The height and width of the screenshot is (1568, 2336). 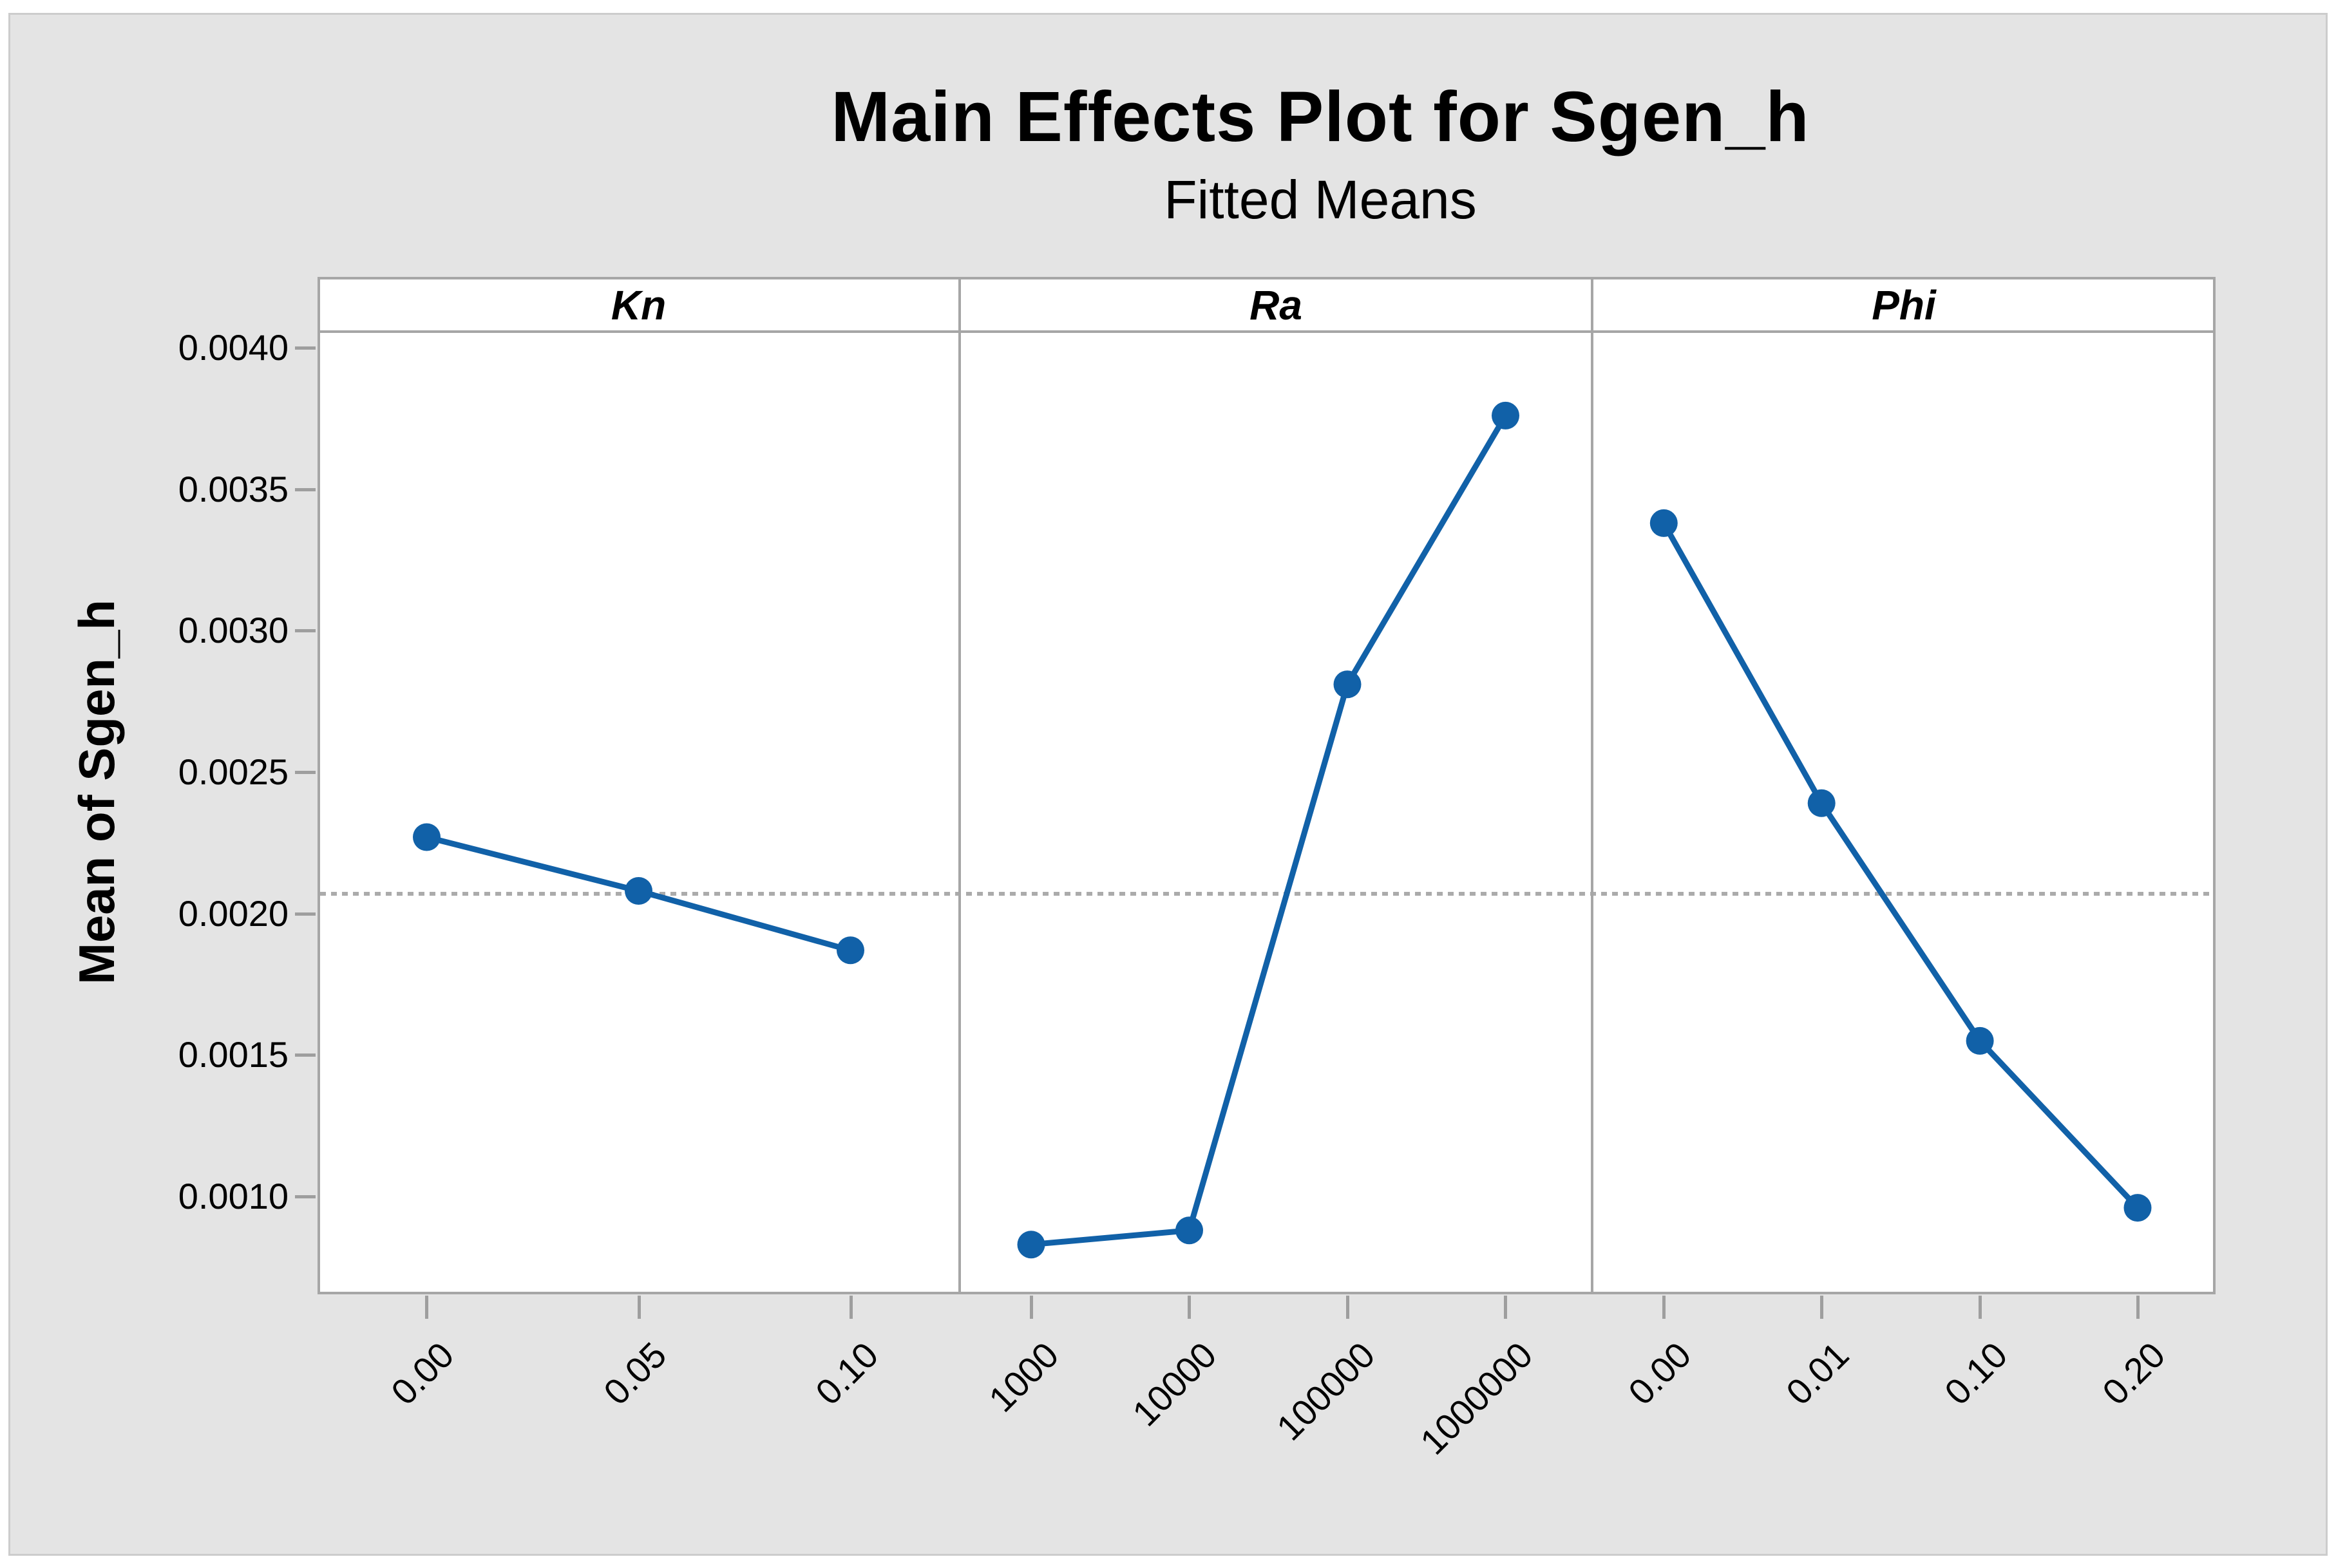 I want to click on data-point-kn-0.10, so click(x=850, y=950).